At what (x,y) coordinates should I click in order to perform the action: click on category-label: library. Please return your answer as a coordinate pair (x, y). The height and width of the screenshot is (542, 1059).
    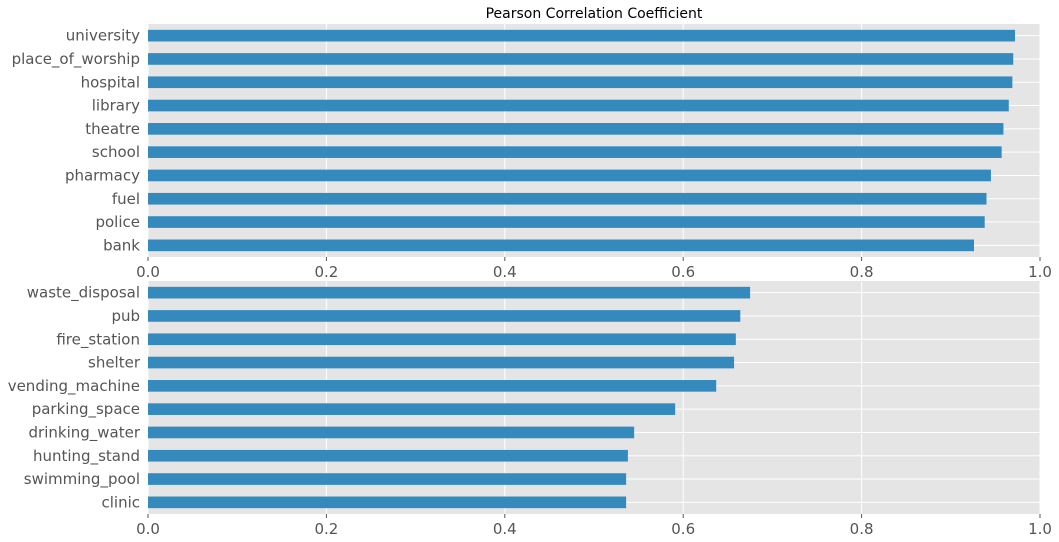
    Looking at the image, I should click on (116, 106).